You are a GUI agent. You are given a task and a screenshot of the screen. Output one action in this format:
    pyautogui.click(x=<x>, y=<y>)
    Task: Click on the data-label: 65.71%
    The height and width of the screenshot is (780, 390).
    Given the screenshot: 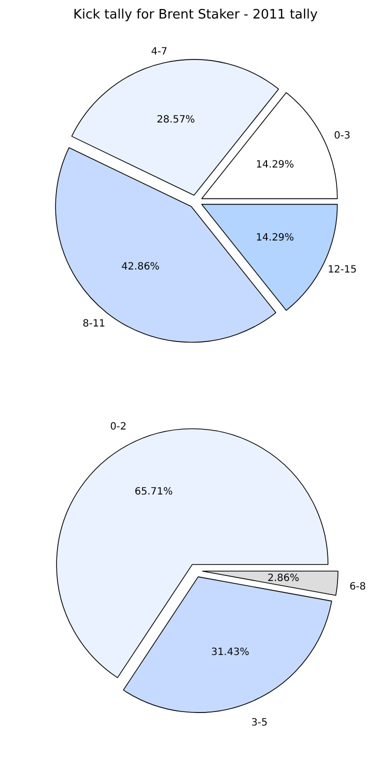 What is the action you would take?
    pyautogui.click(x=153, y=492)
    